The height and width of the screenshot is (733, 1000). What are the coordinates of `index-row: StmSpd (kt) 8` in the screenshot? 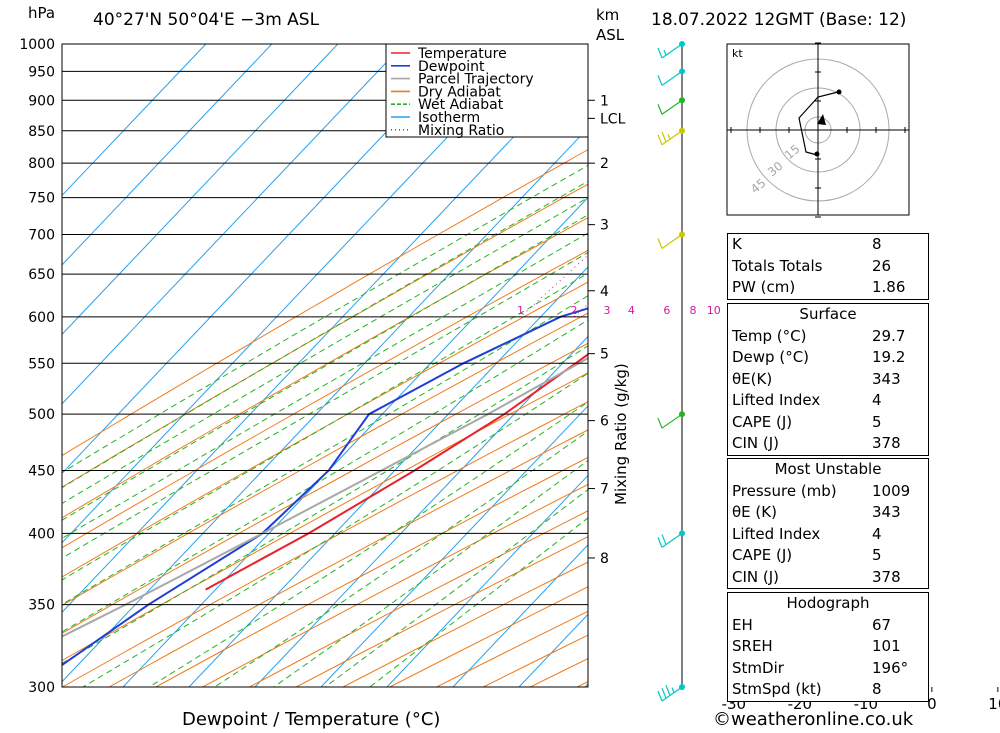 It's located at (807, 689).